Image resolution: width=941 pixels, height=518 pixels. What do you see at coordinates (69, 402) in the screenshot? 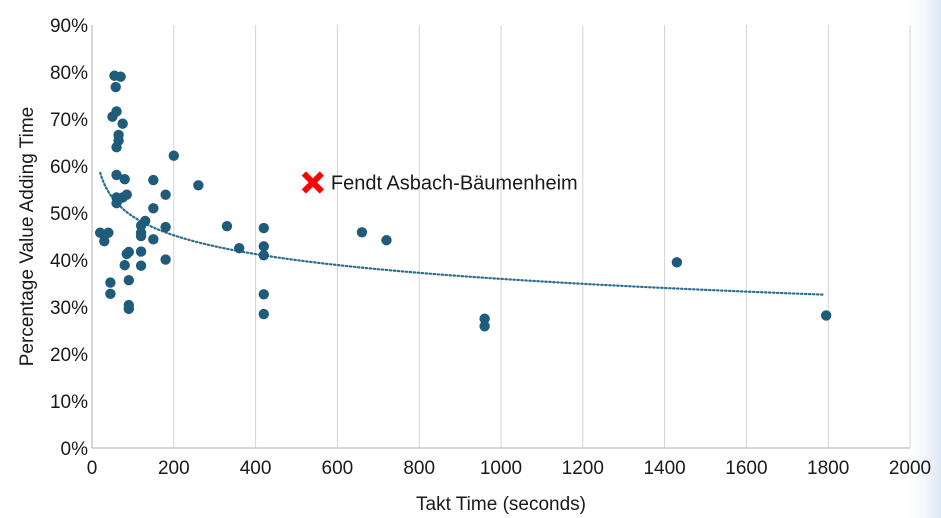
I see `y-tick-label: 10%` at bounding box center [69, 402].